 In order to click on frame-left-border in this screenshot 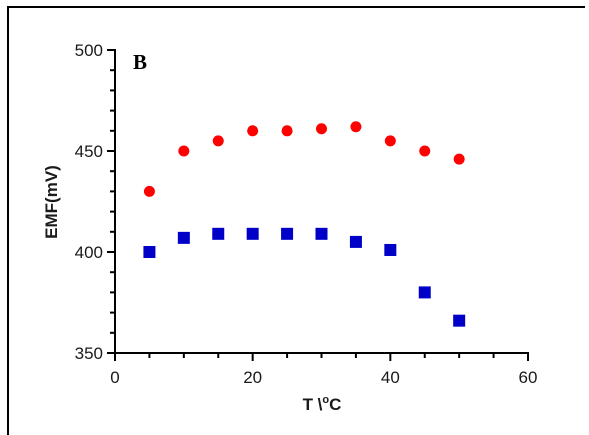, I will do `click(8, 220)`.